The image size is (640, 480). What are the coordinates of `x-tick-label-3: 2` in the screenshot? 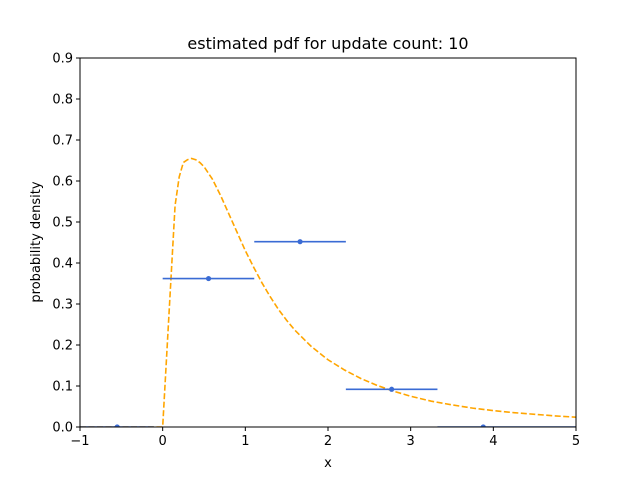 It's located at (328, 441).